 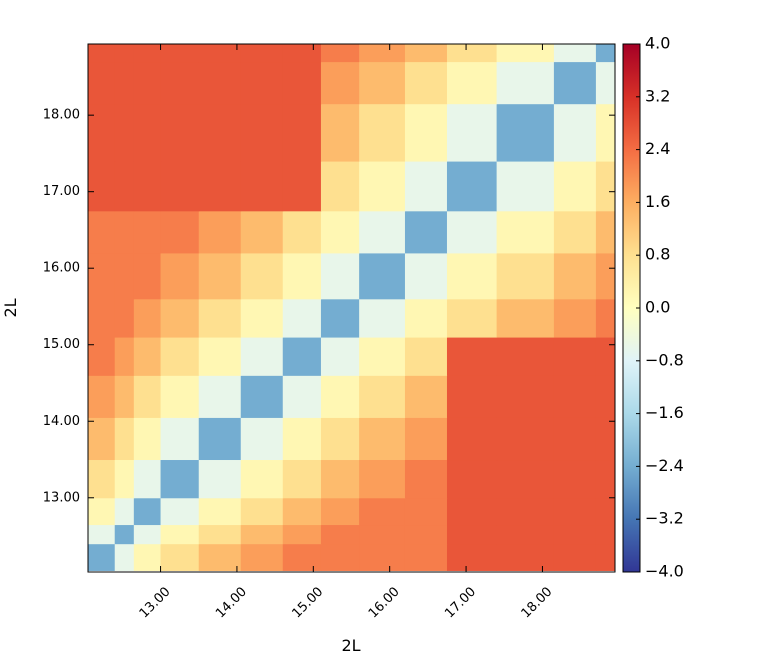 What do you see at coordinates (350, 645) in the screenshot?
I see `x-axis-label: 2L` at bounding box center [350, 645].